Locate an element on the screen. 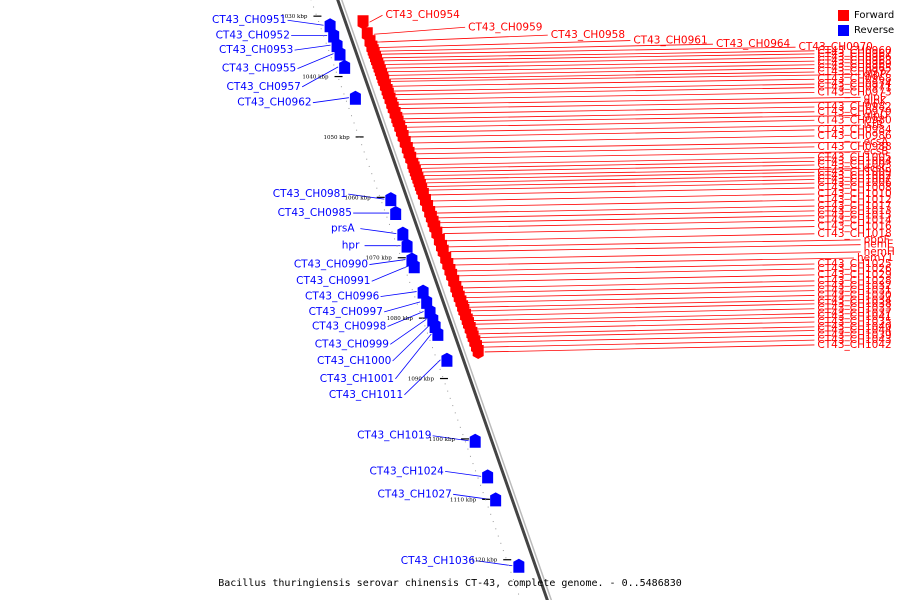 This screenshot has width=900, height=600. forward-gene-label: glpK is located at coordinates (876, 102).